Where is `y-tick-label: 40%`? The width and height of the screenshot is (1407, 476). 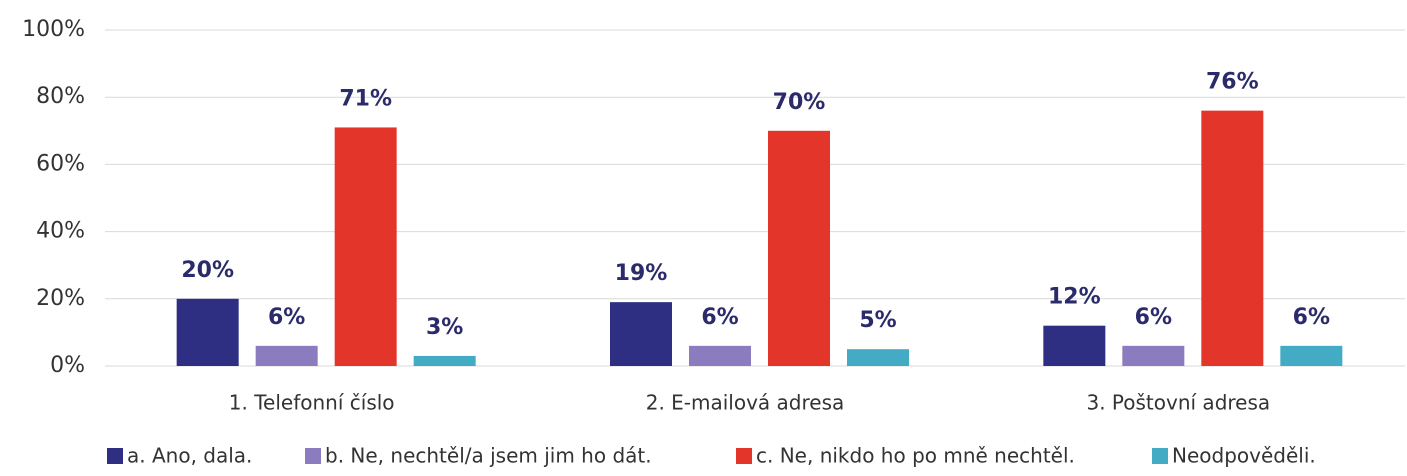
y-tick-label: 40% is located at coordinates (60, 231).